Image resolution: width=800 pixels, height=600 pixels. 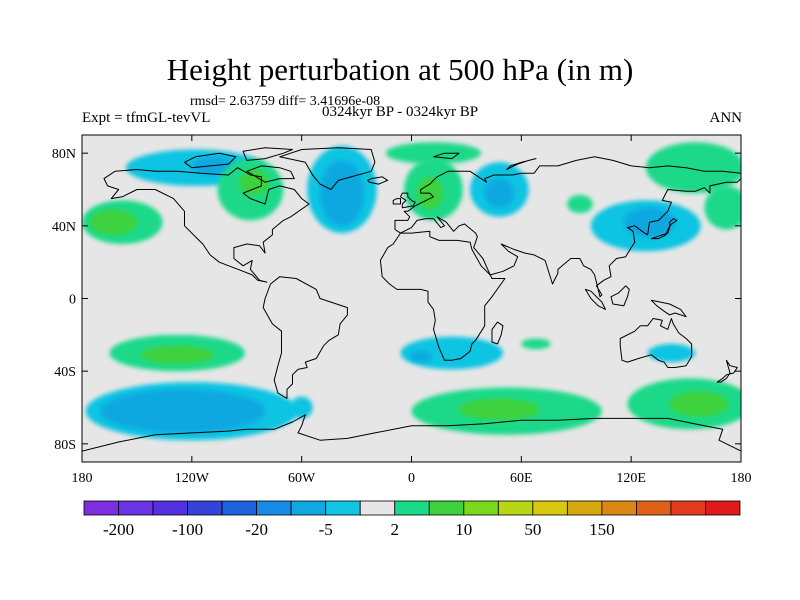 What do you see at coordinates (378, 180) in the screenshot?
I see `coastline-iceland` at bounding box center [378, 180].